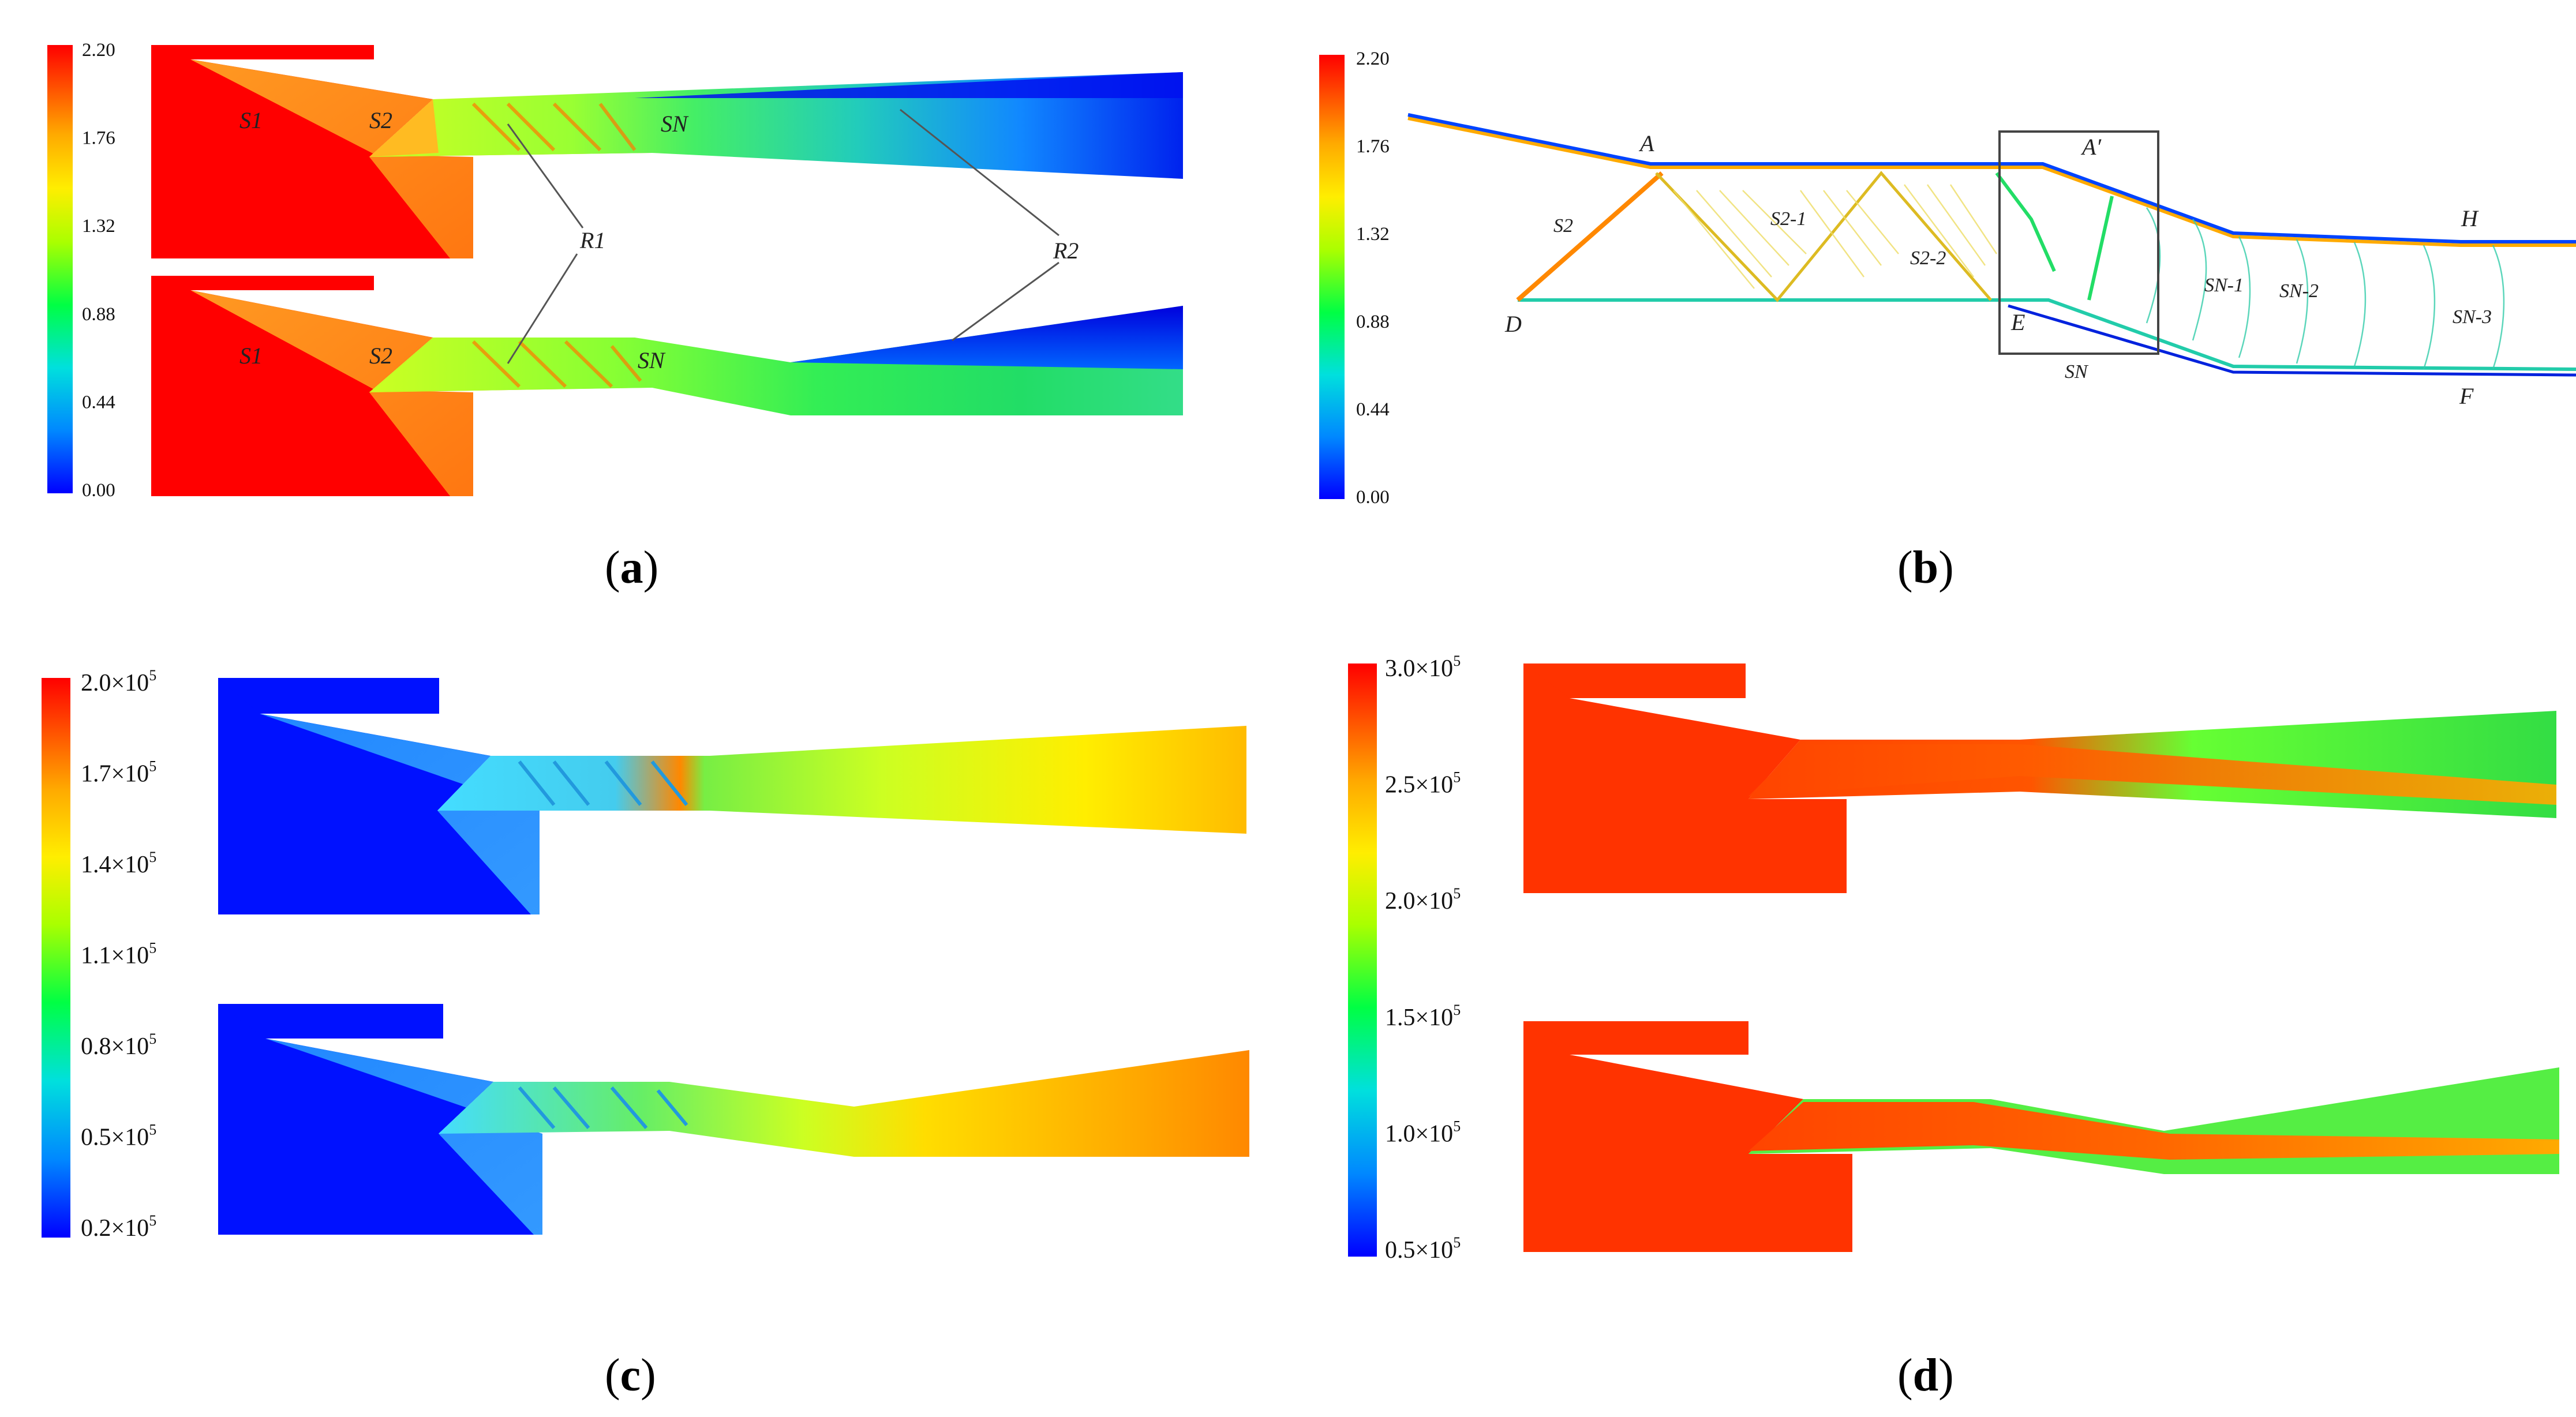  I want to click on label-D: D, so click(1513, 324).